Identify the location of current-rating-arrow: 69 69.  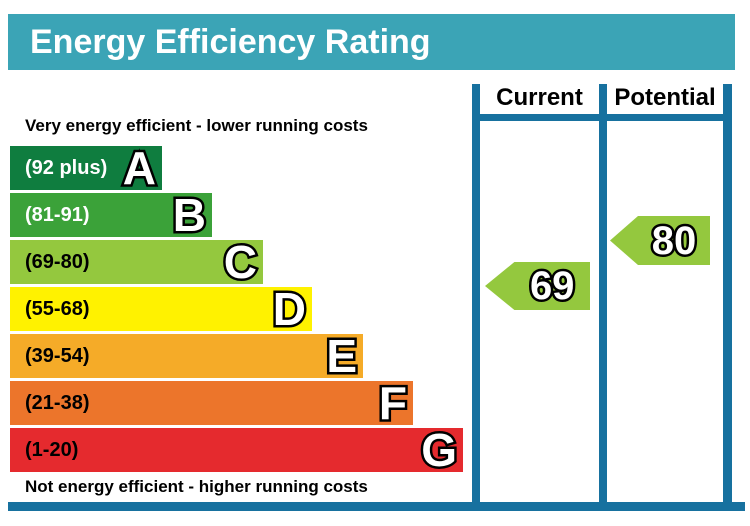
(537, 286).